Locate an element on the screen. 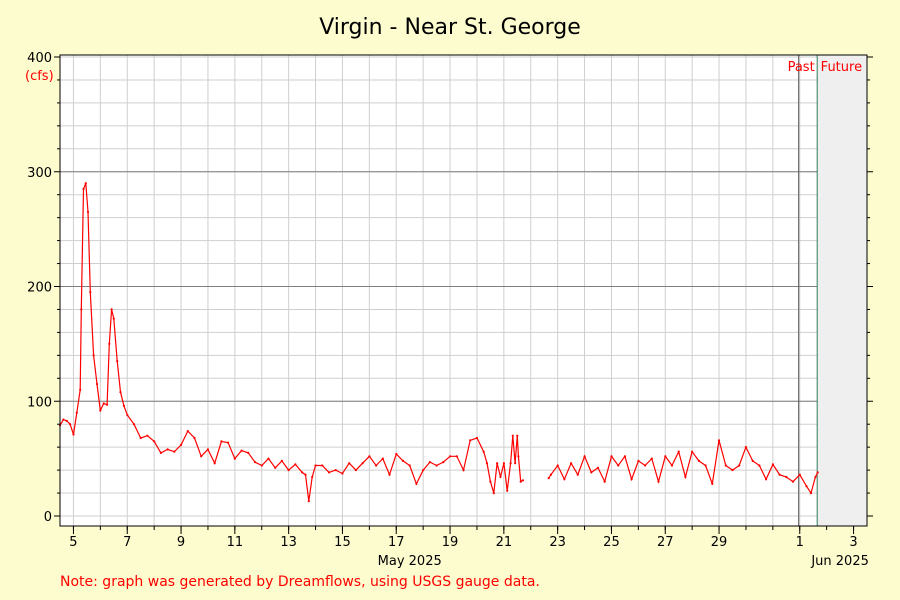 This screenshot has width=900, height=600. x-tick-label: 7 is located at coordinates (127, 542).